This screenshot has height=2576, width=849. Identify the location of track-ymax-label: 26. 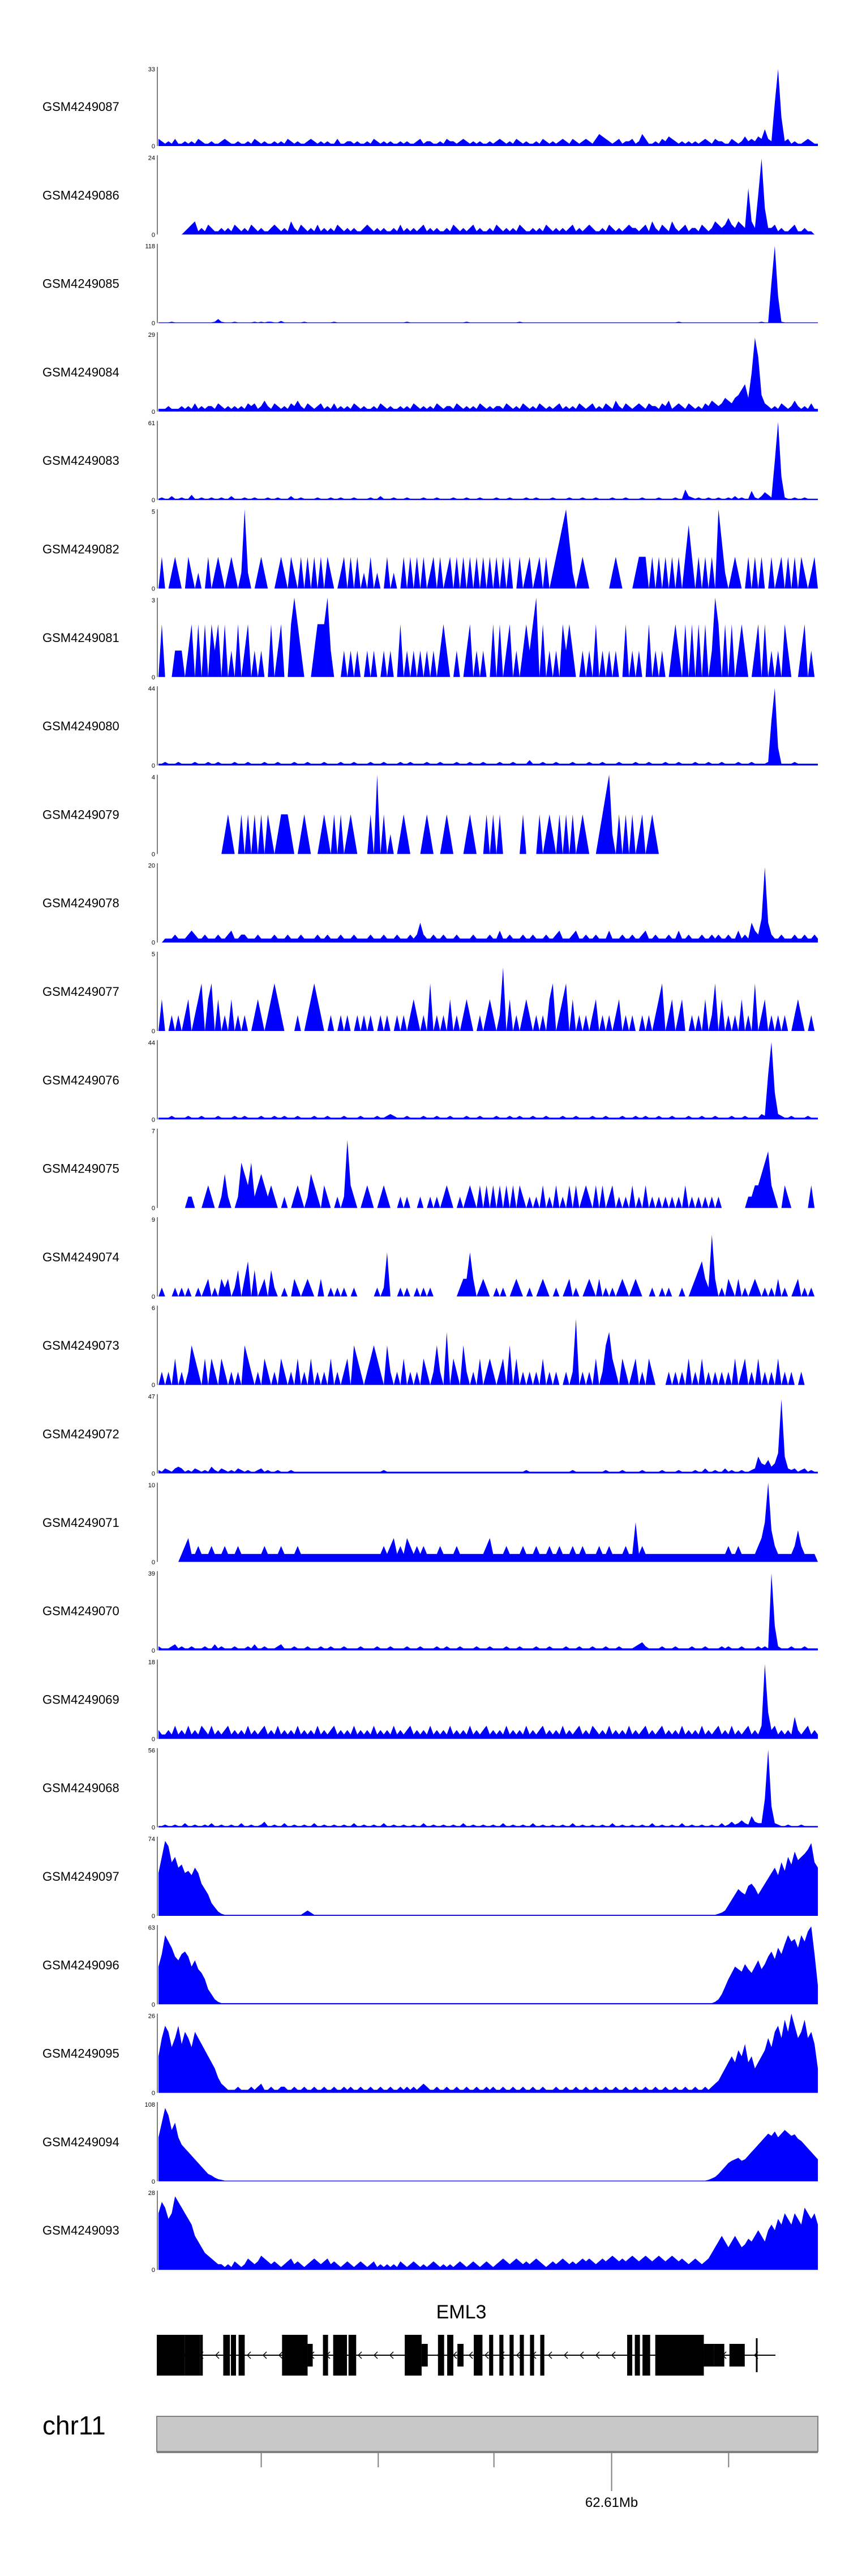
(151, 2016).